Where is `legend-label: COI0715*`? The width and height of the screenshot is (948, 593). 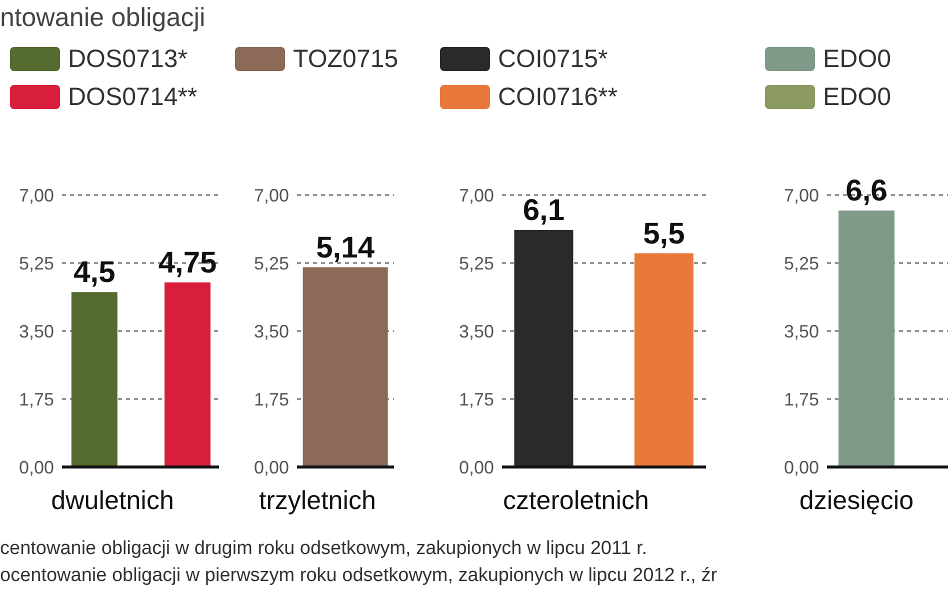 legend-label: COI0715* is located at coordinates (553, 59).